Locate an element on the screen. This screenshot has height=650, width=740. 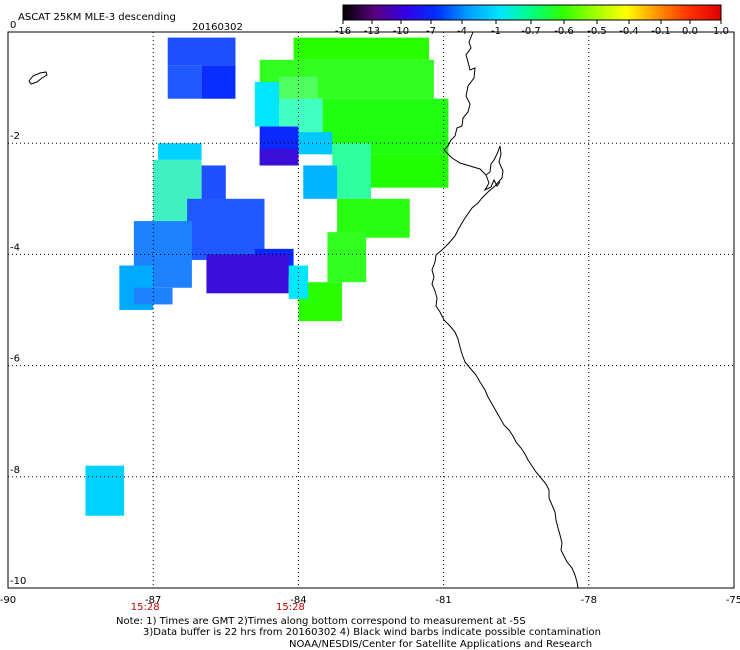
y-tick-label: 0 is located at coordinates (13, 25).